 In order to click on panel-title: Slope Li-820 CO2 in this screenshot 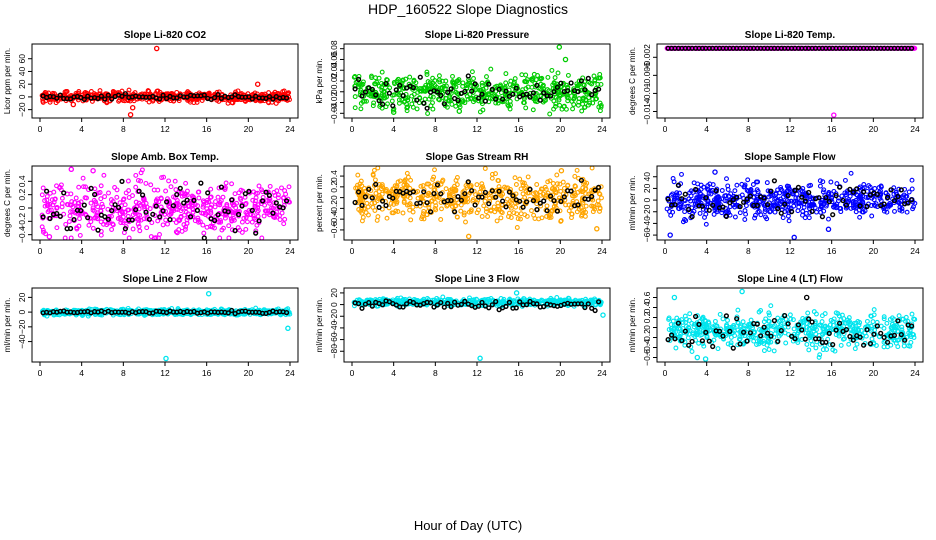, I will do `click(165, 35)`.